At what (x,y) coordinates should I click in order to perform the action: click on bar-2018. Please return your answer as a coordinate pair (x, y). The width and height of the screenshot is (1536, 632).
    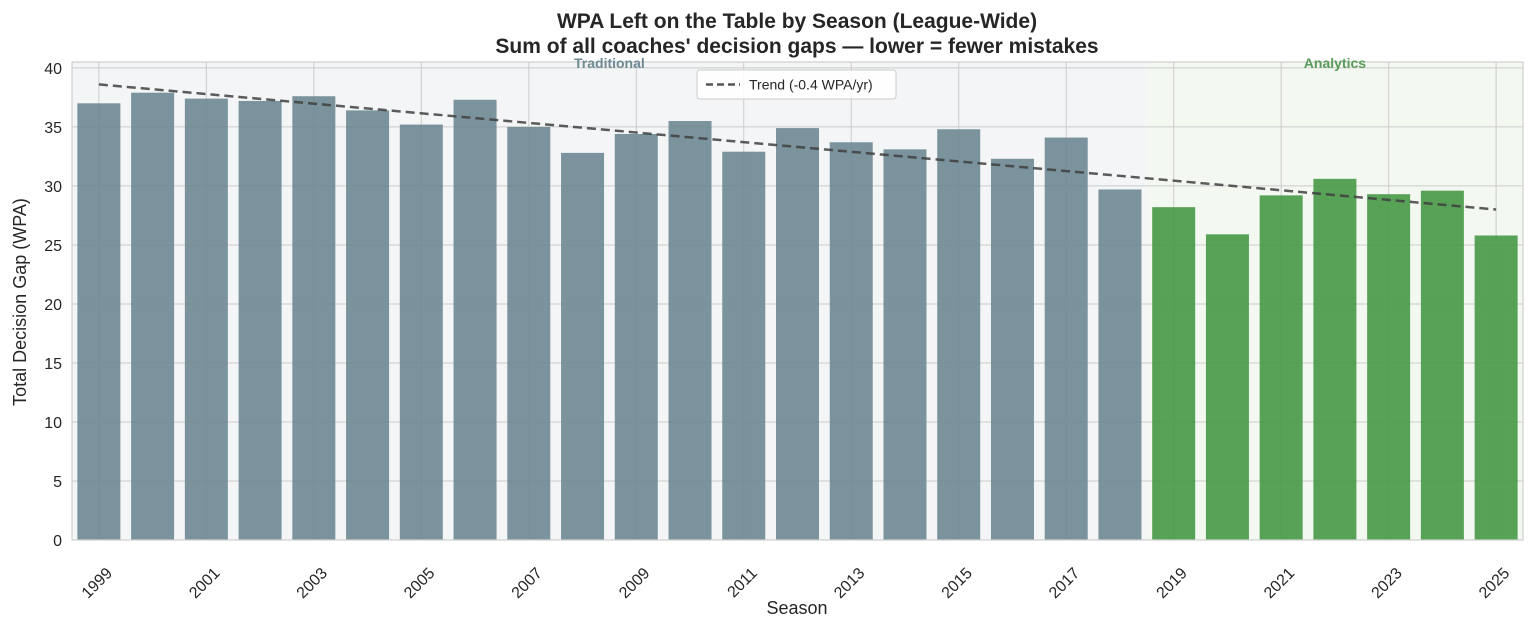
    Looking at the image, I should click on (1120, 364).